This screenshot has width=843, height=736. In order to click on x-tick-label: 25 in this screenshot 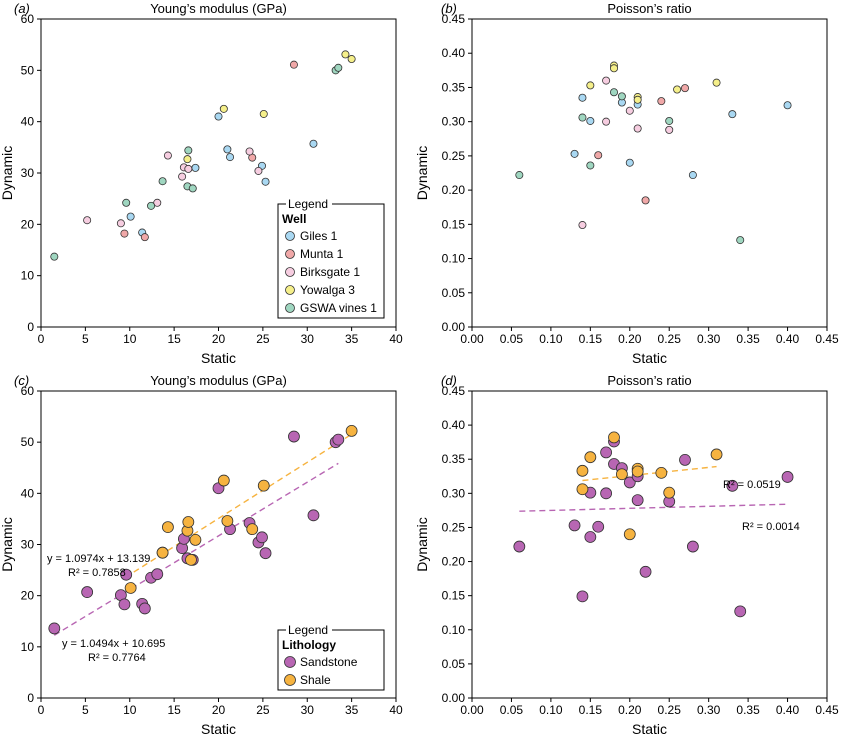, I will do `click(263, 339)`.